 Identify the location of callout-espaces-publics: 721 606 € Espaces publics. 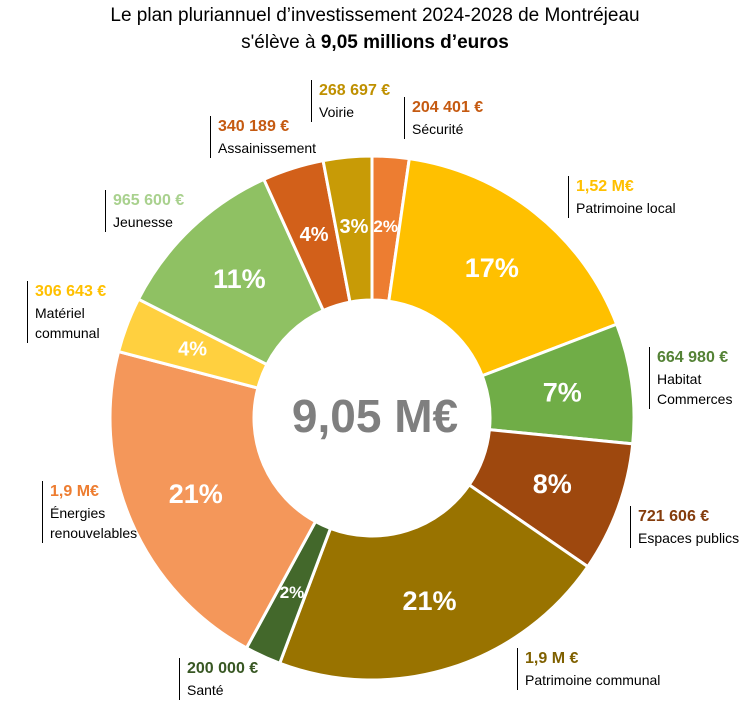
(684, 527).